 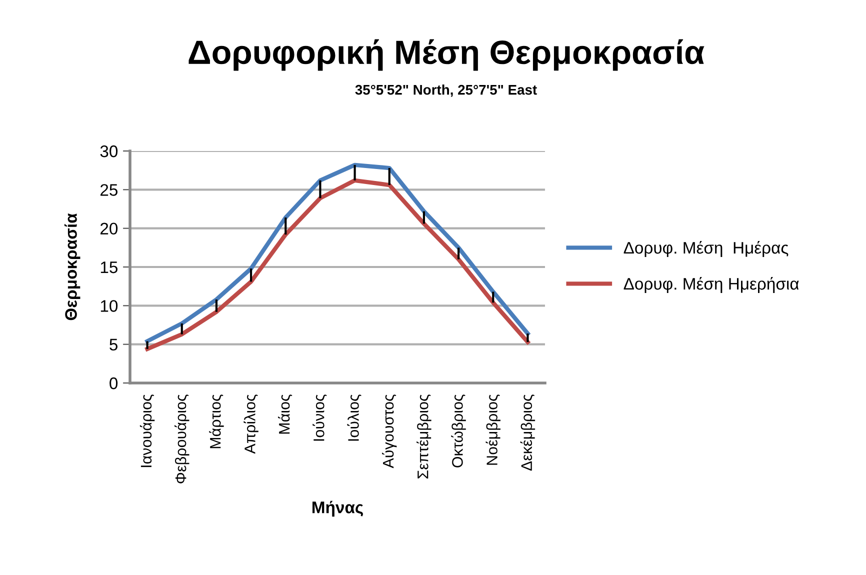 What do you see at coordinates (711, 285) in the screenshot?
I see `legend-label: Δορυφ. Μέση Ημερήσια` at bounding box center [711, 285].